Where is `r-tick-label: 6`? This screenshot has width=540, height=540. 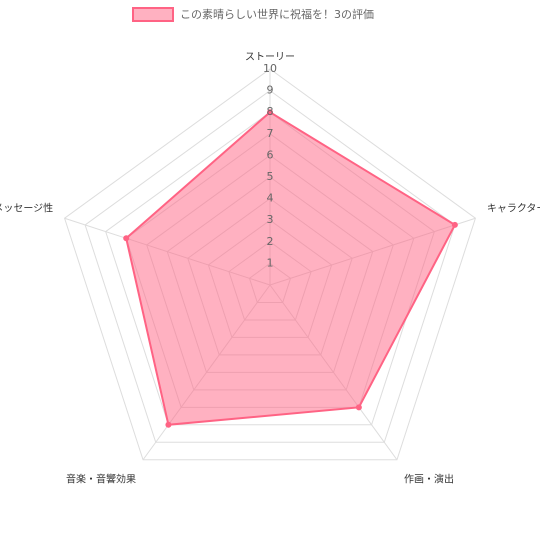
r-tick-label: 6 is located at coordinates (270, 154).